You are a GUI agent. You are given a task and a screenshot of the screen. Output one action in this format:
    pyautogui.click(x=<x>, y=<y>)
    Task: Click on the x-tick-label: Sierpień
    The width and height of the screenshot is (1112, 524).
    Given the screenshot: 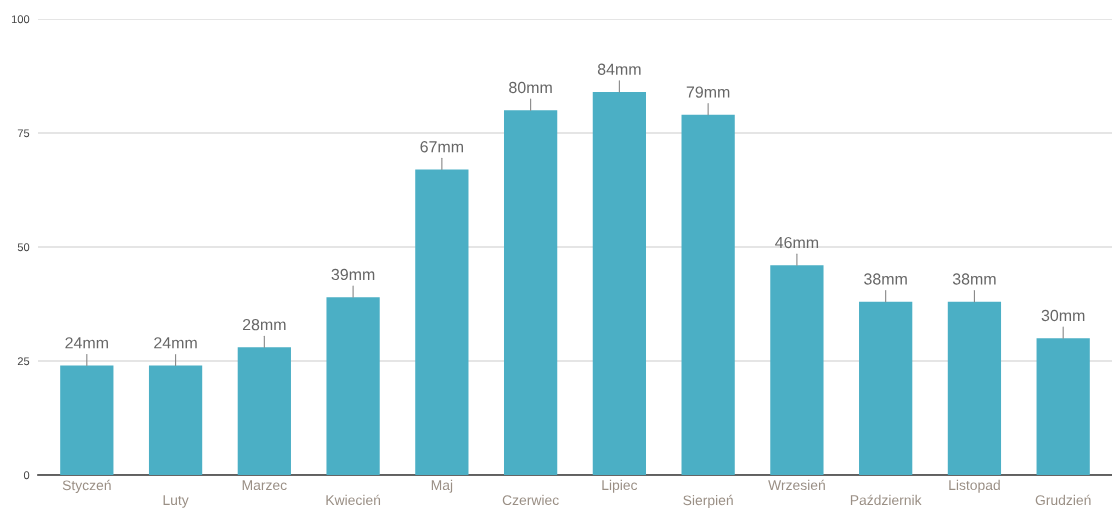 What is the action you would take?
    pyautogui.click(x=708, y=501)
    